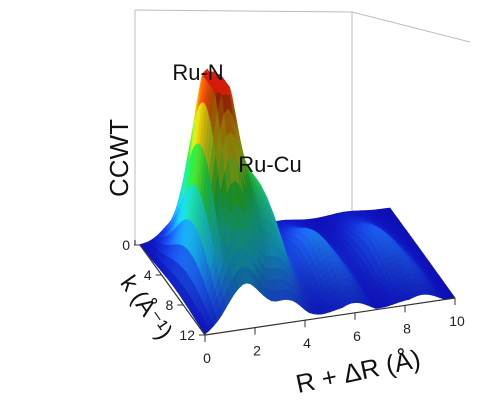 The width and height of the screenshot is (501, 408). Describe the element at coordinates (170, 305) in the screenshot. I see `k-tick-label: 8` at that location.